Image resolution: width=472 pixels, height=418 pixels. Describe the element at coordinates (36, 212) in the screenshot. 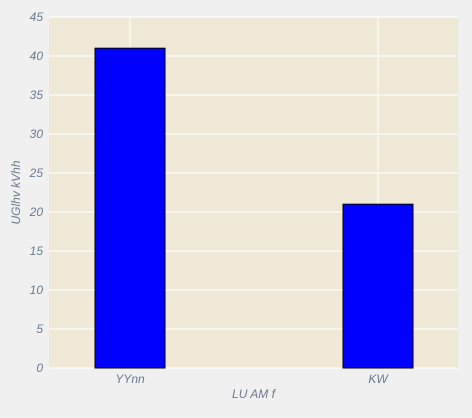

I see `y-tick-label: 20` at that location.